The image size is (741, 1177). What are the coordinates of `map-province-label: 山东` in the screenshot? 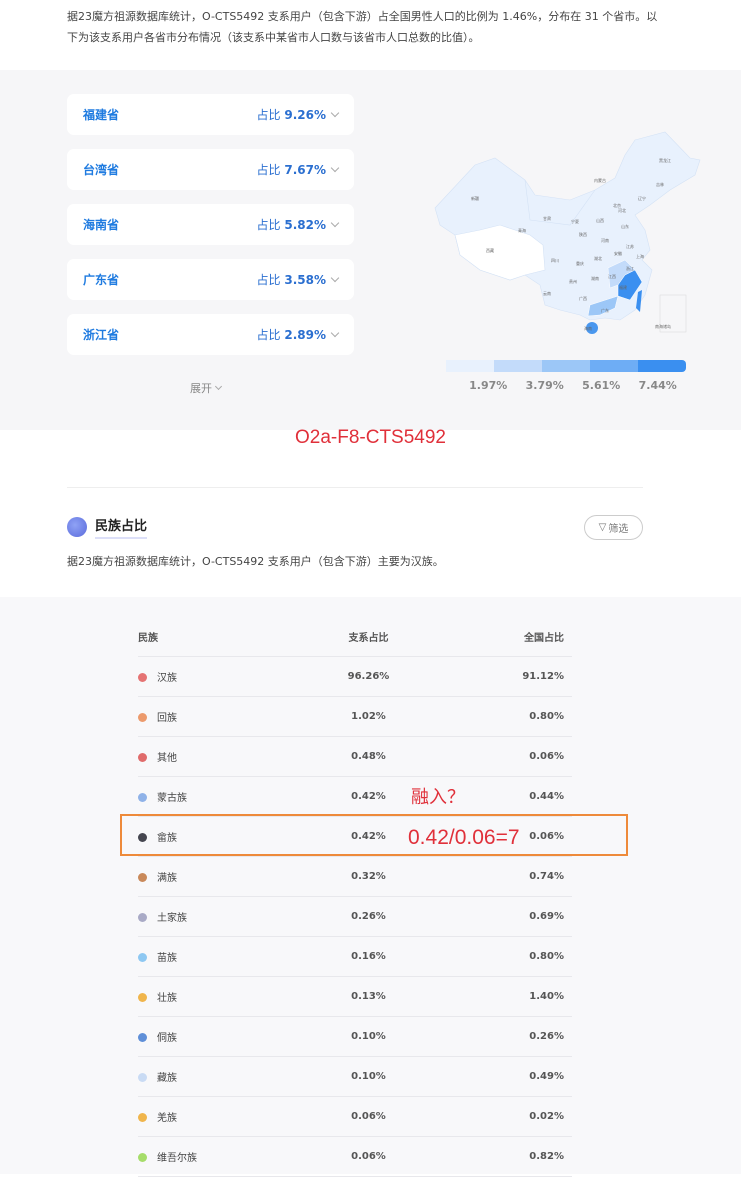 It's located at (625, 226).